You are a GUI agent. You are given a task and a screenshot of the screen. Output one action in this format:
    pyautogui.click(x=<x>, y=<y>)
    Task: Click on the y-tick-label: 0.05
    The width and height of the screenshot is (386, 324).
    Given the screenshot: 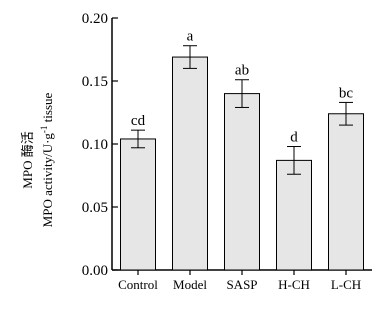 What is the action you would take?
    pyautogui.click(x=95, y=208)
    